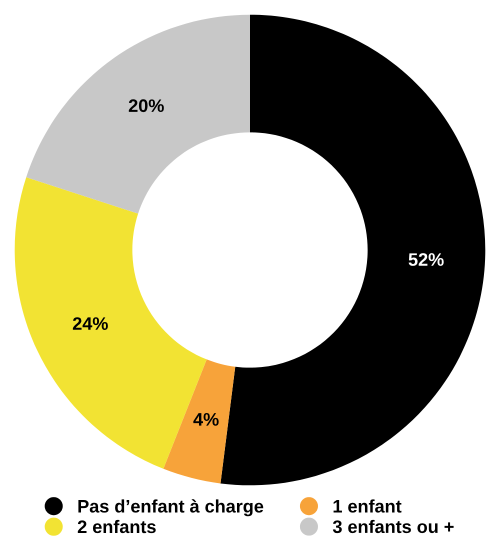 The height and width of the screenshot is (553, 490). I want to click on data-label: 24%, so click(90, 323).